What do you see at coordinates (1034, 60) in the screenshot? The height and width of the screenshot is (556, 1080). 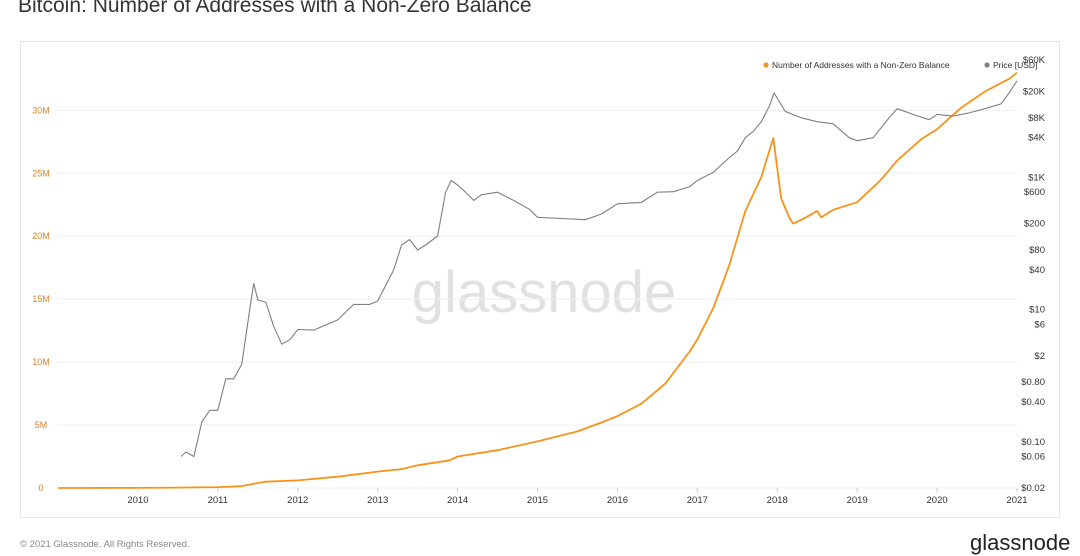 I see `y-right-tick-label: $60K` at bounding box center [1034, 60].